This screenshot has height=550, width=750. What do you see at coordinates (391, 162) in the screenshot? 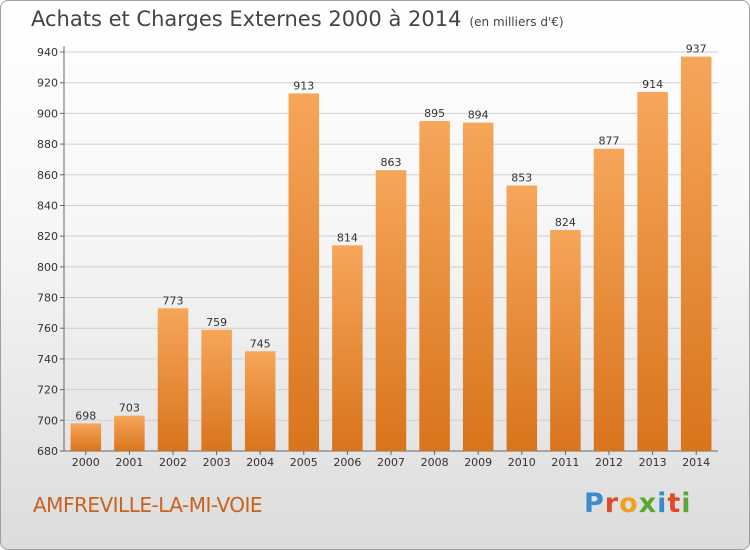
I see `value-label: 863` at bounding box center [391, 162].